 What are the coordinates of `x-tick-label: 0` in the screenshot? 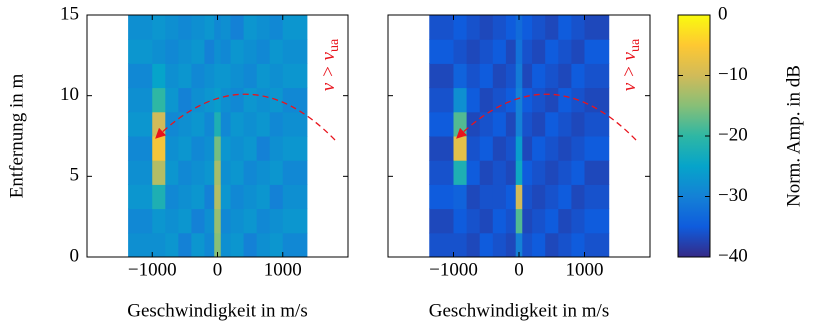 It's located at (519, 269).